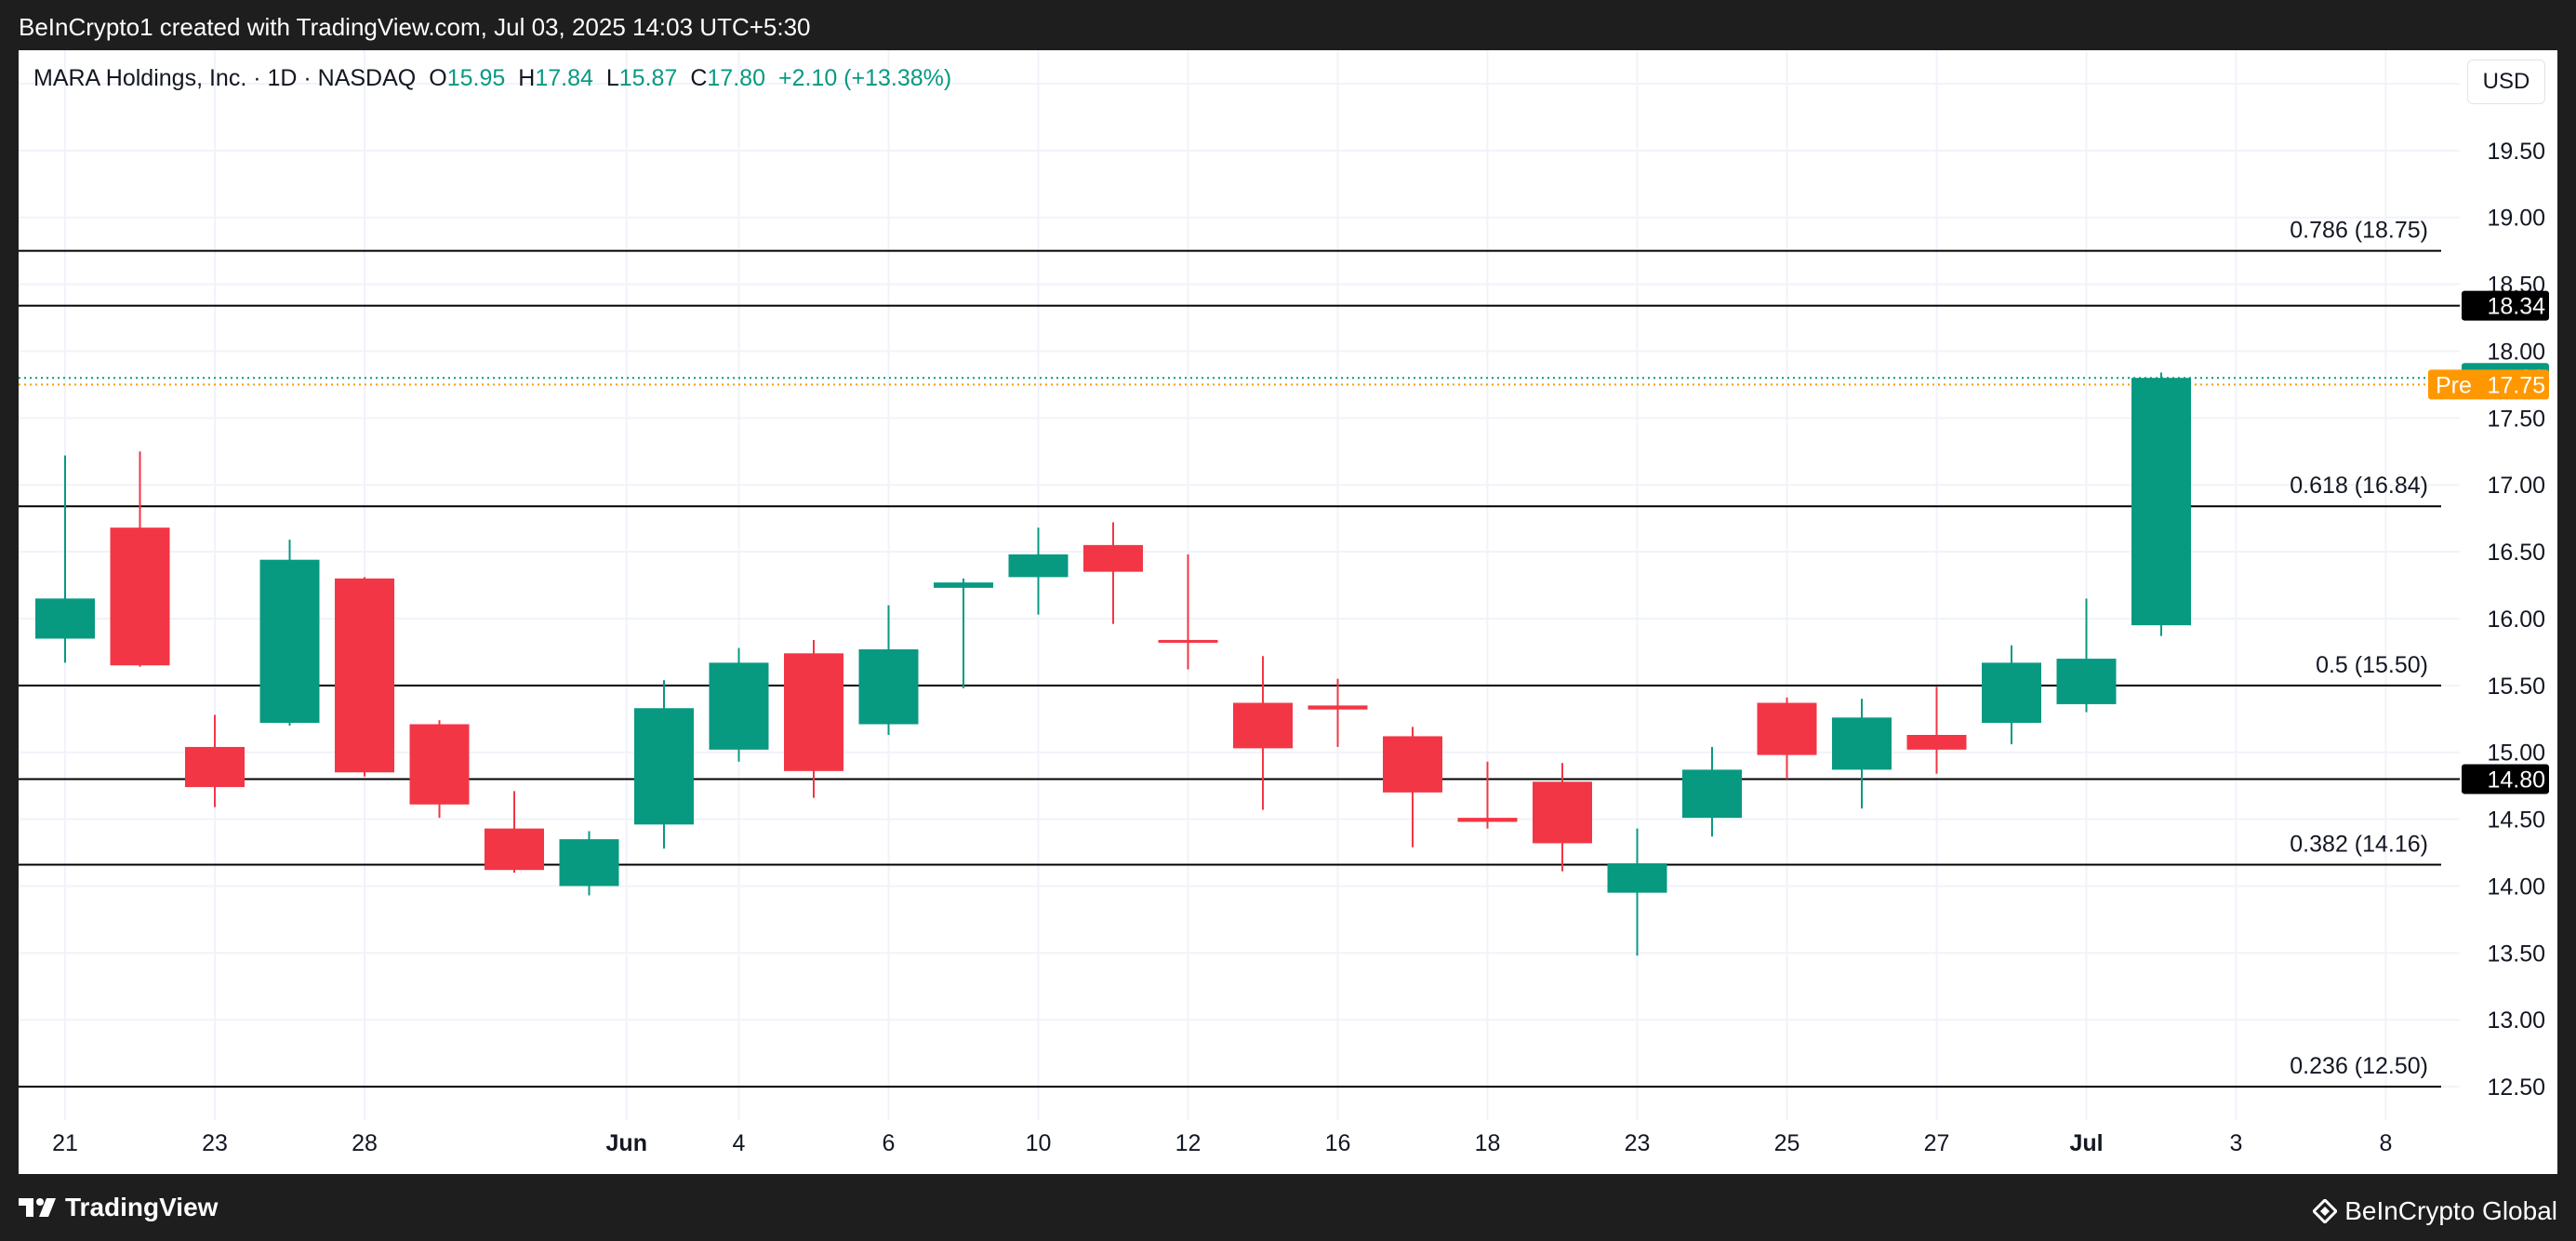  I want to click on y-tick-label: 15.50, so click(2516, 687).